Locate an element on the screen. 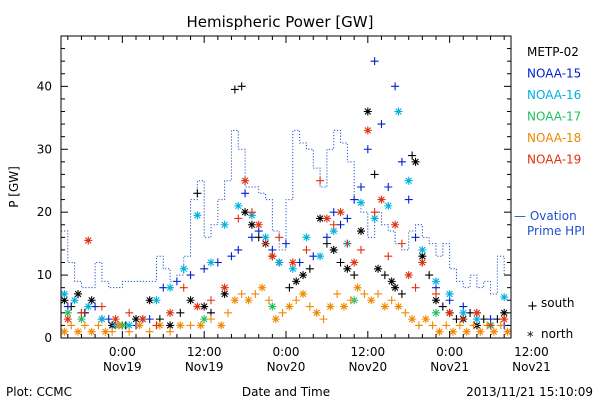 Image resolution: width=600 pixels, height=400 pixels. plot-credit: Plot: CCMC is located at coordinates (39, 392).